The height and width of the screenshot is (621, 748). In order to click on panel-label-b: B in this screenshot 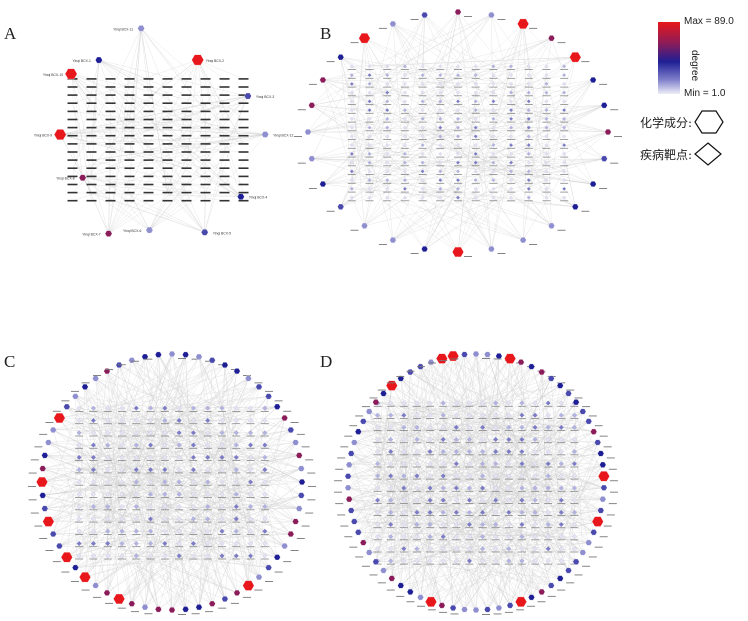, I will do `click(325, 34)`.